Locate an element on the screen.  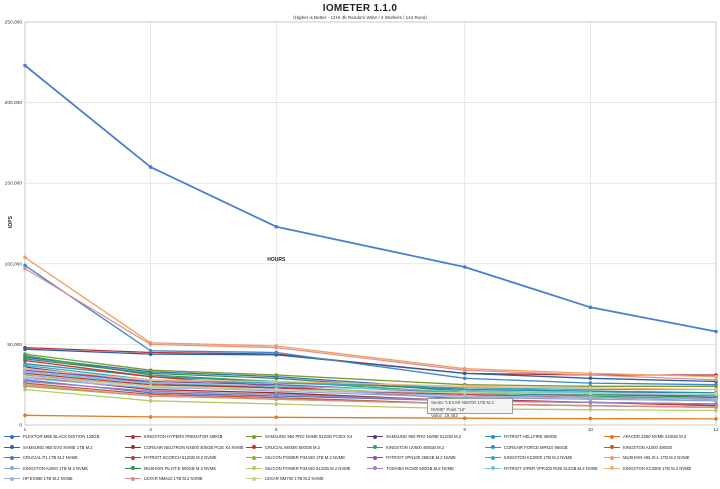
legend-label: CORSAIR FORCE MP510 960GB is located at coordinates (536, 447).